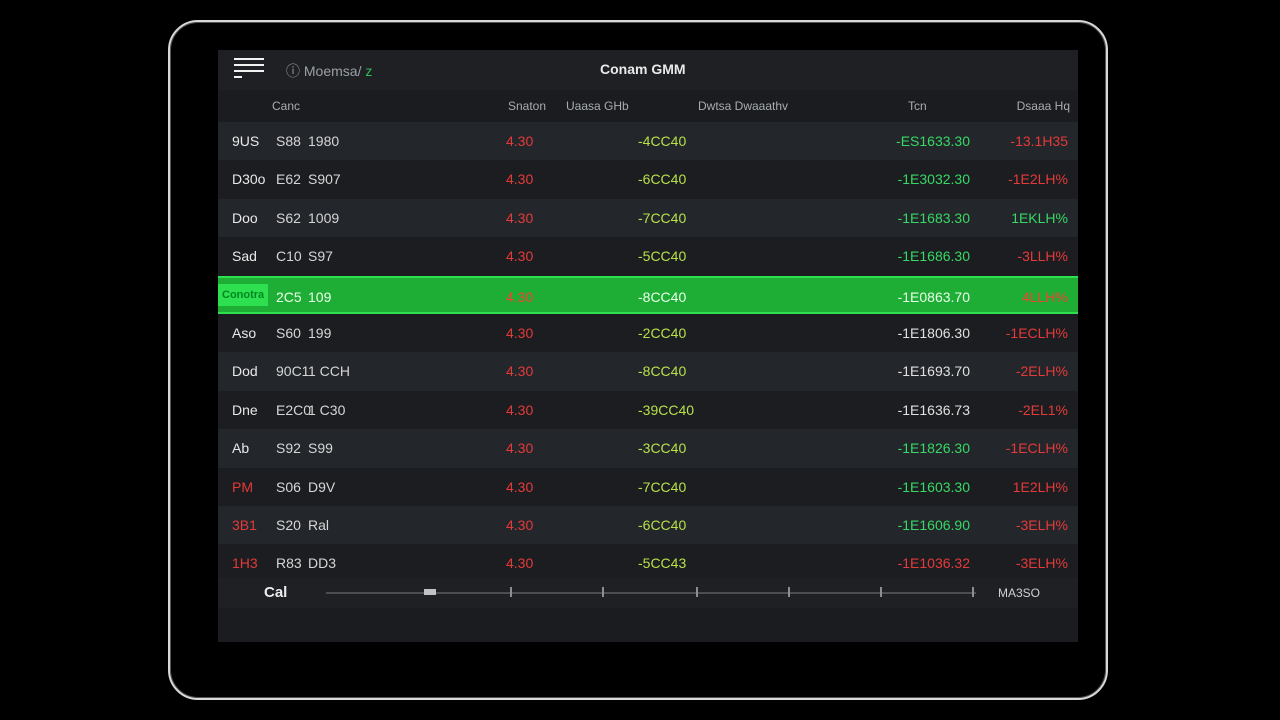  Describe the element at coordinates (917, 106) in the screenshot. I see `column-header: Tcn` at that location.